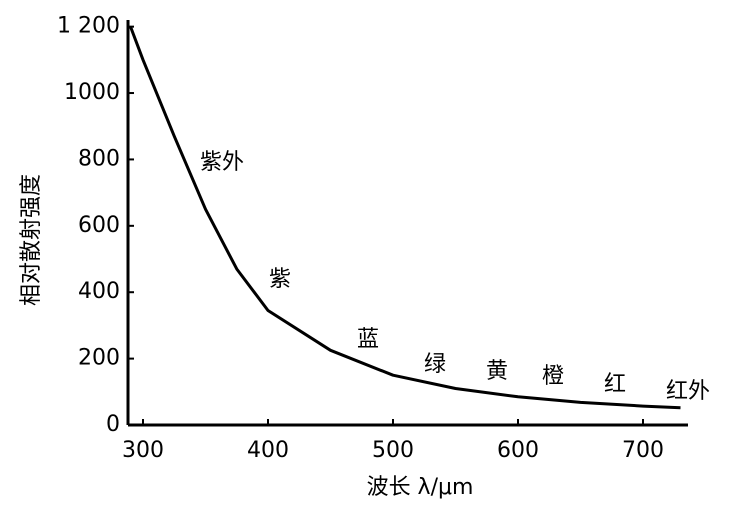 The height and width of the screenshot is (514, 736). What do you see at coordinates (688, 391) in the screenshot?
I see `annotation: 红外` at bounding box center [688, 391].